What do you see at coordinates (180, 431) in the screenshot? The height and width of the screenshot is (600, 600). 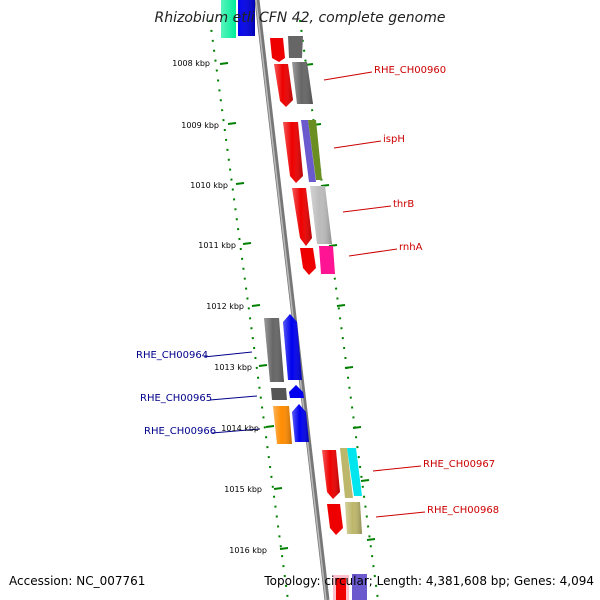 I see `gene-label-rhe-ch00966: RHE_CH00966` at bounding box center [180, 431].